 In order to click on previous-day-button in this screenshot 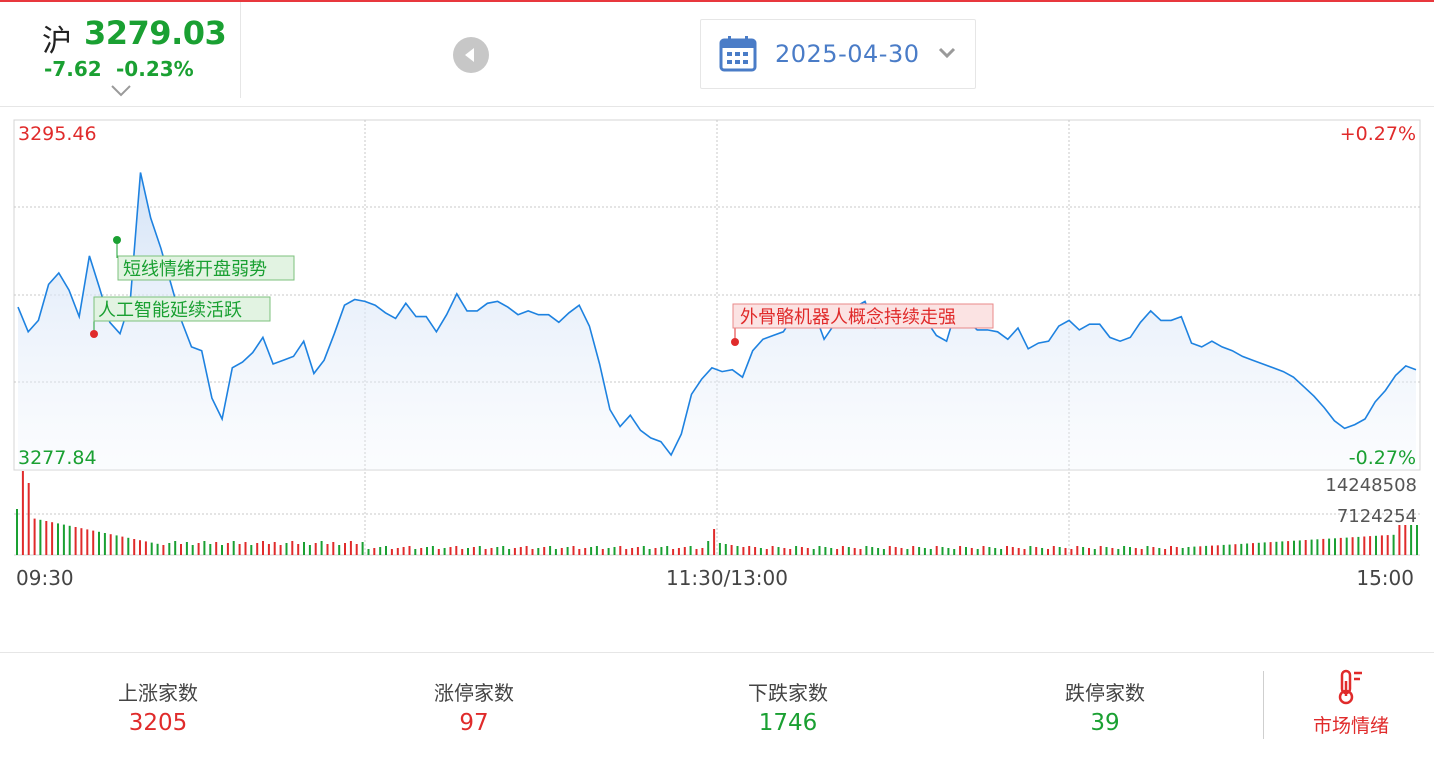, I will do `click(471, 55)`.